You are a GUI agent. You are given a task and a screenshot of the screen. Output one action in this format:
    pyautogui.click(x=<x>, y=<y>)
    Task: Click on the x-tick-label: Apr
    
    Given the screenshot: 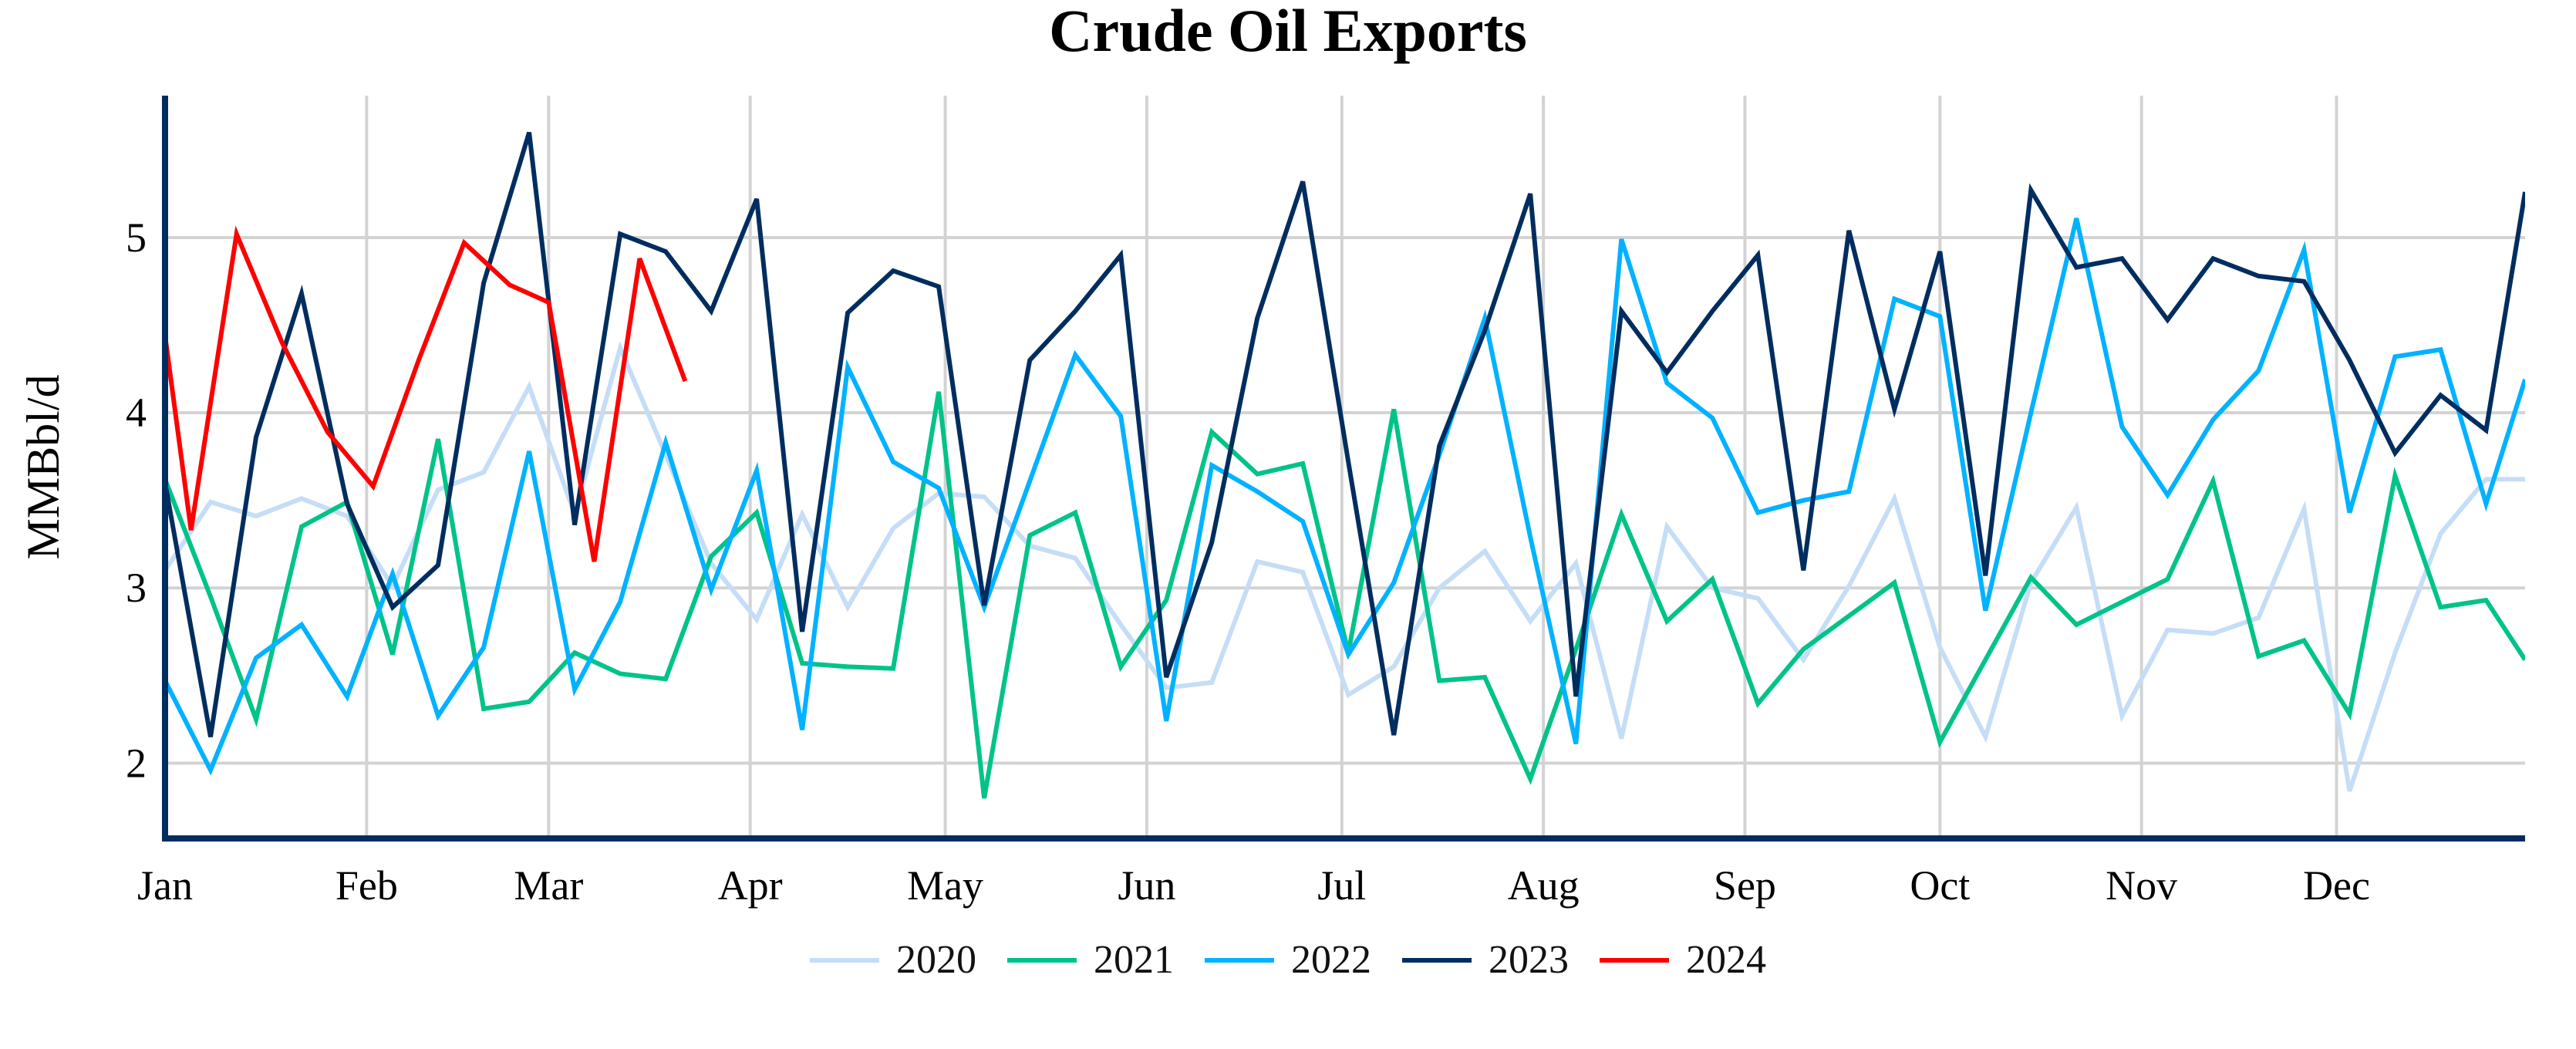 What is the action you would take?
    pyautogui.click(x=750, y=885)
    